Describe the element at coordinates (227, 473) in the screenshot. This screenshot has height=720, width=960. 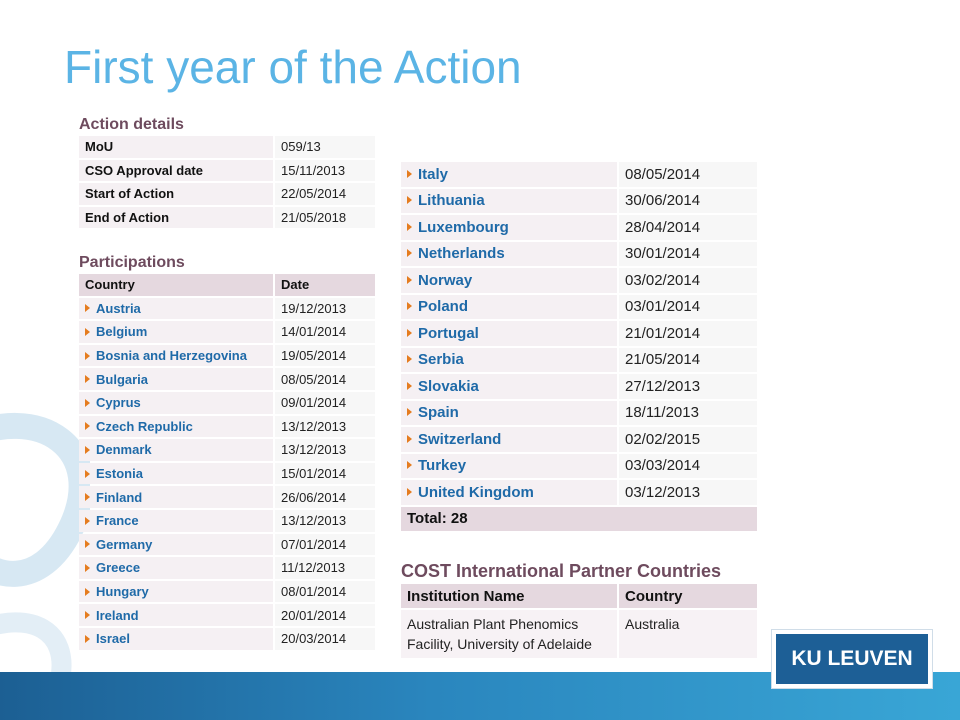
I see `table-row: Estonia 15/01/2014` at that location.